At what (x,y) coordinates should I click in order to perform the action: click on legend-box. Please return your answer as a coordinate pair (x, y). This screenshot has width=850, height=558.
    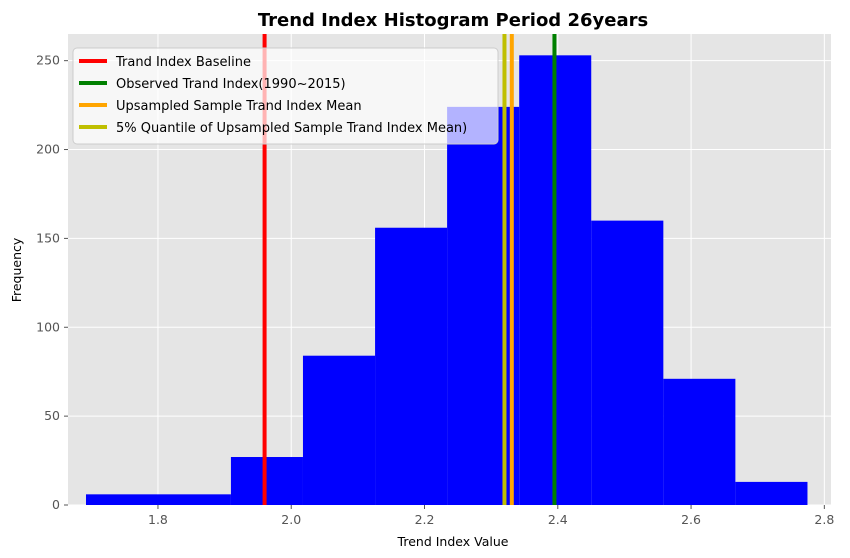
    Looking at the image, I should click on (285, 96).